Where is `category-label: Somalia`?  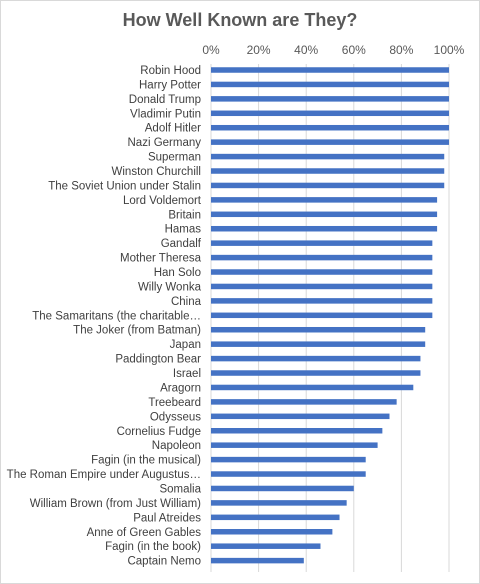
category-label: Somalia is located at coordinates (180, 489).